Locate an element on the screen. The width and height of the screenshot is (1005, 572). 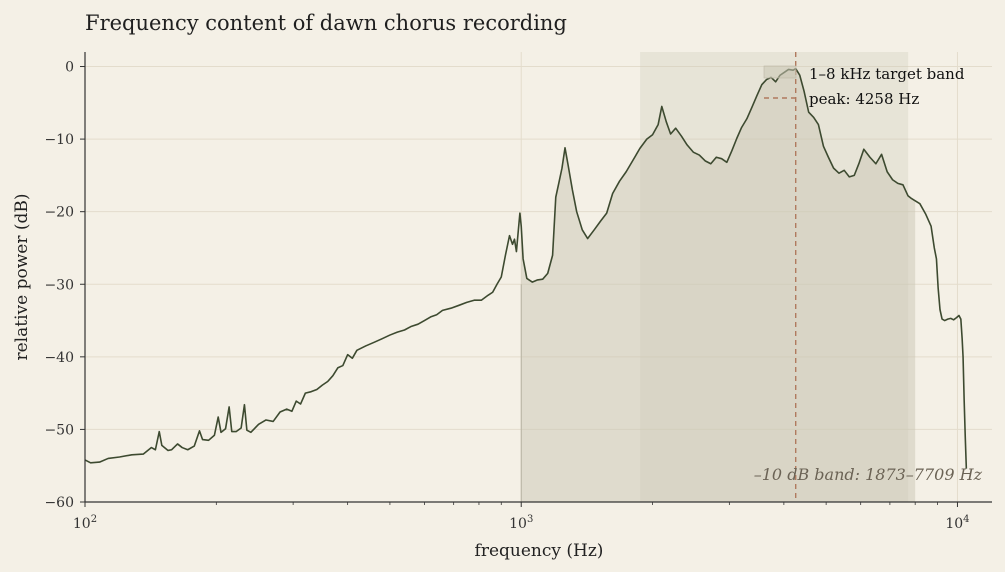
legend-target-band-label: 1–8 kHz target band is located at coordinates (887, 74).